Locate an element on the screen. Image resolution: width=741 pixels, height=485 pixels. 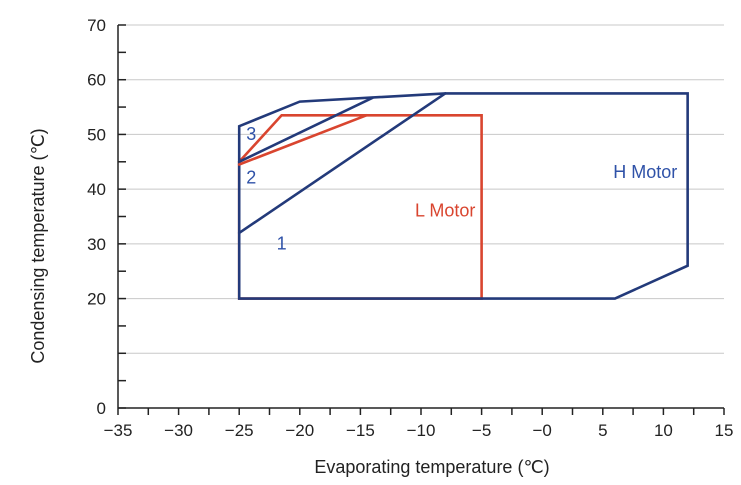
x-tick-label: −35 is located at coordinates (118, 430).